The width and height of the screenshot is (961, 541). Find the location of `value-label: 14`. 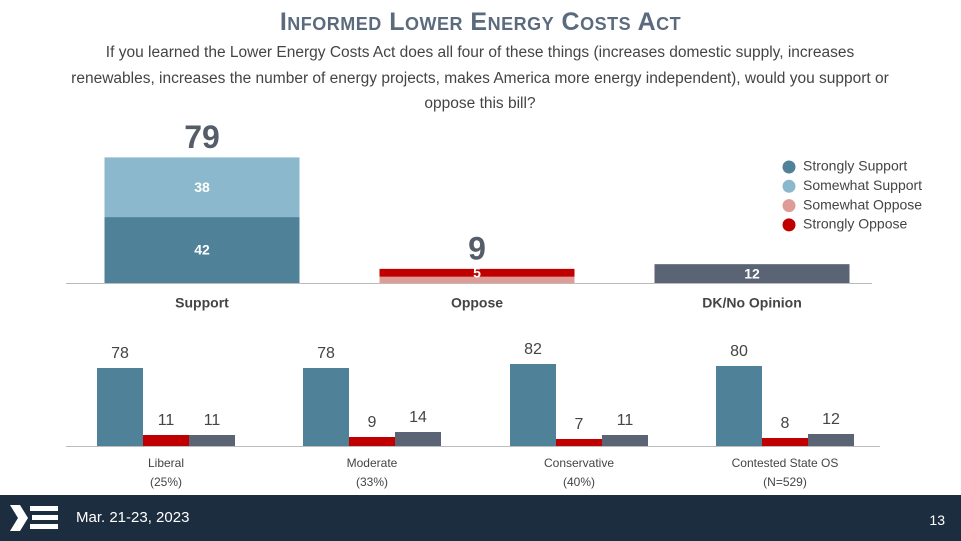

value-label: 14 is located at coordinates (418, 417).